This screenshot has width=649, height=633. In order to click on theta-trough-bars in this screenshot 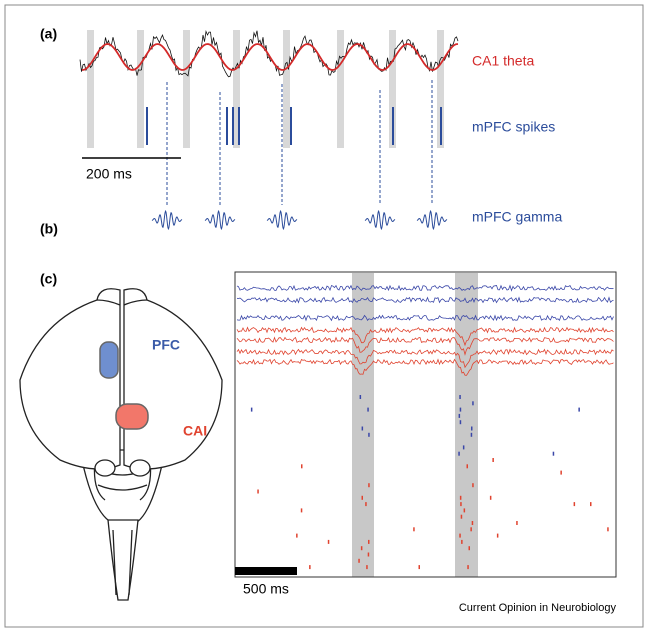, I will do `click(265, 89)`.